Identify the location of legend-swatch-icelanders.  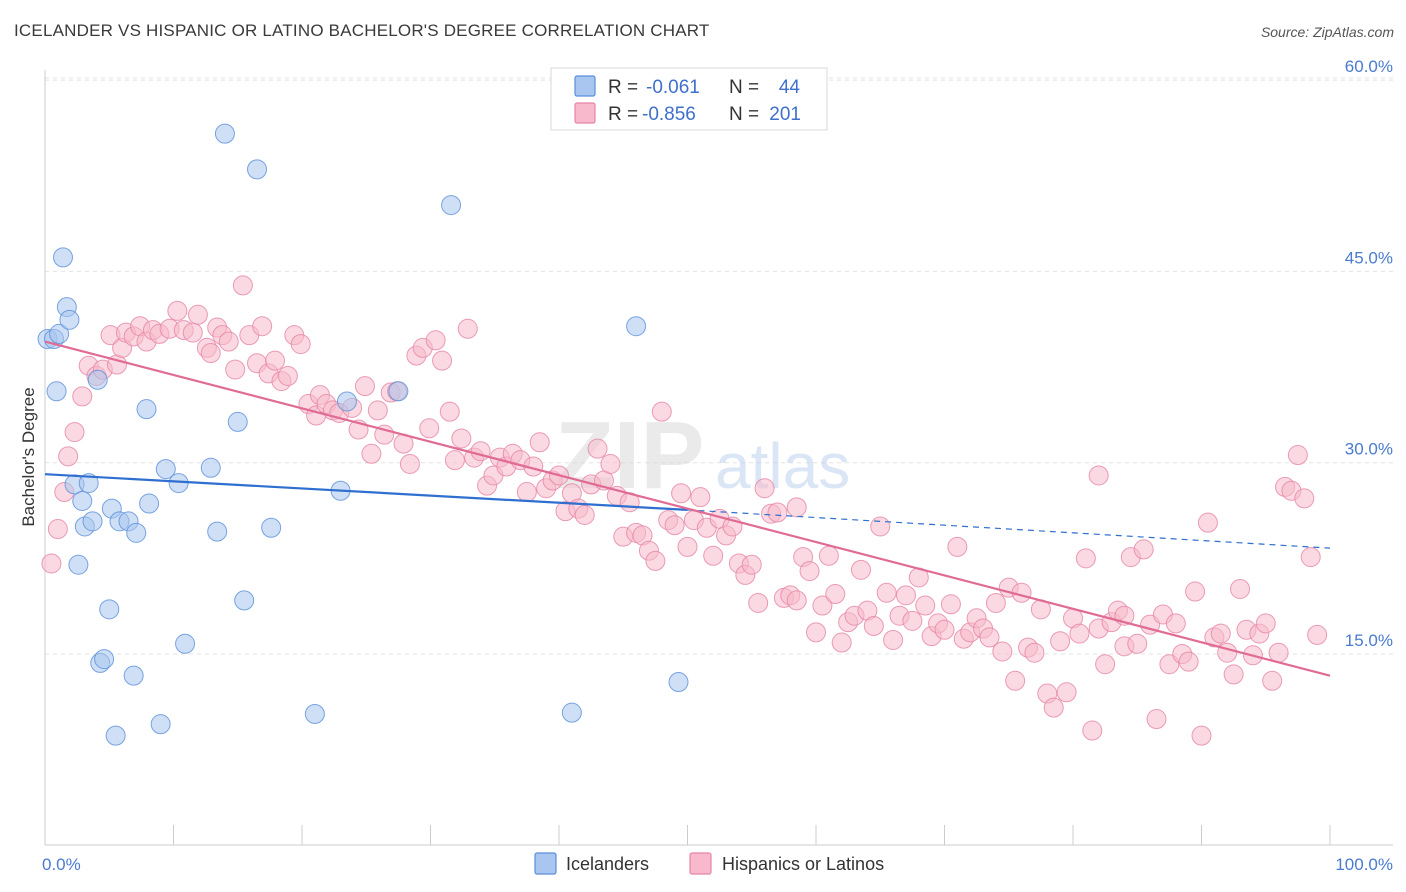
(585, 86).